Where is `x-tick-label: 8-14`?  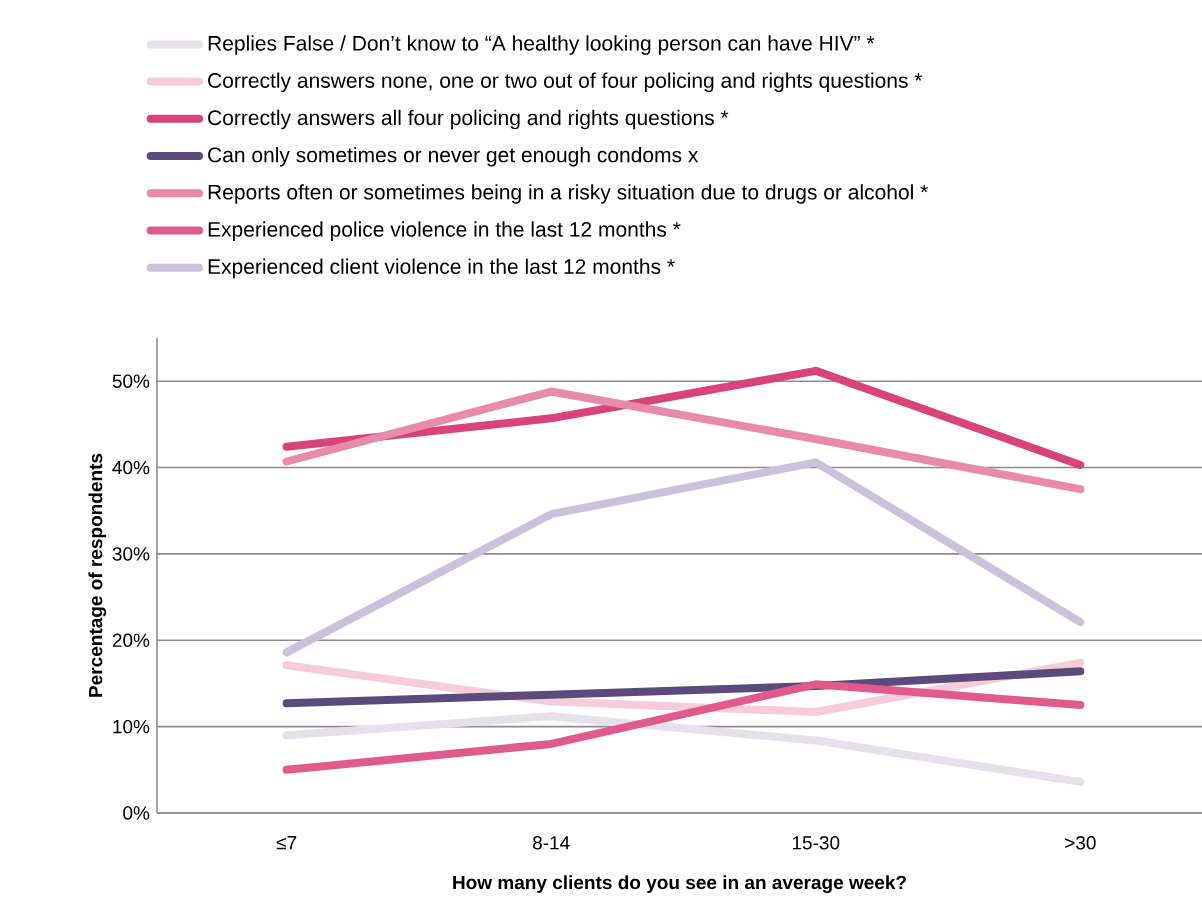 x-tick-label: 8-14 is located at coordinates (551, 843).